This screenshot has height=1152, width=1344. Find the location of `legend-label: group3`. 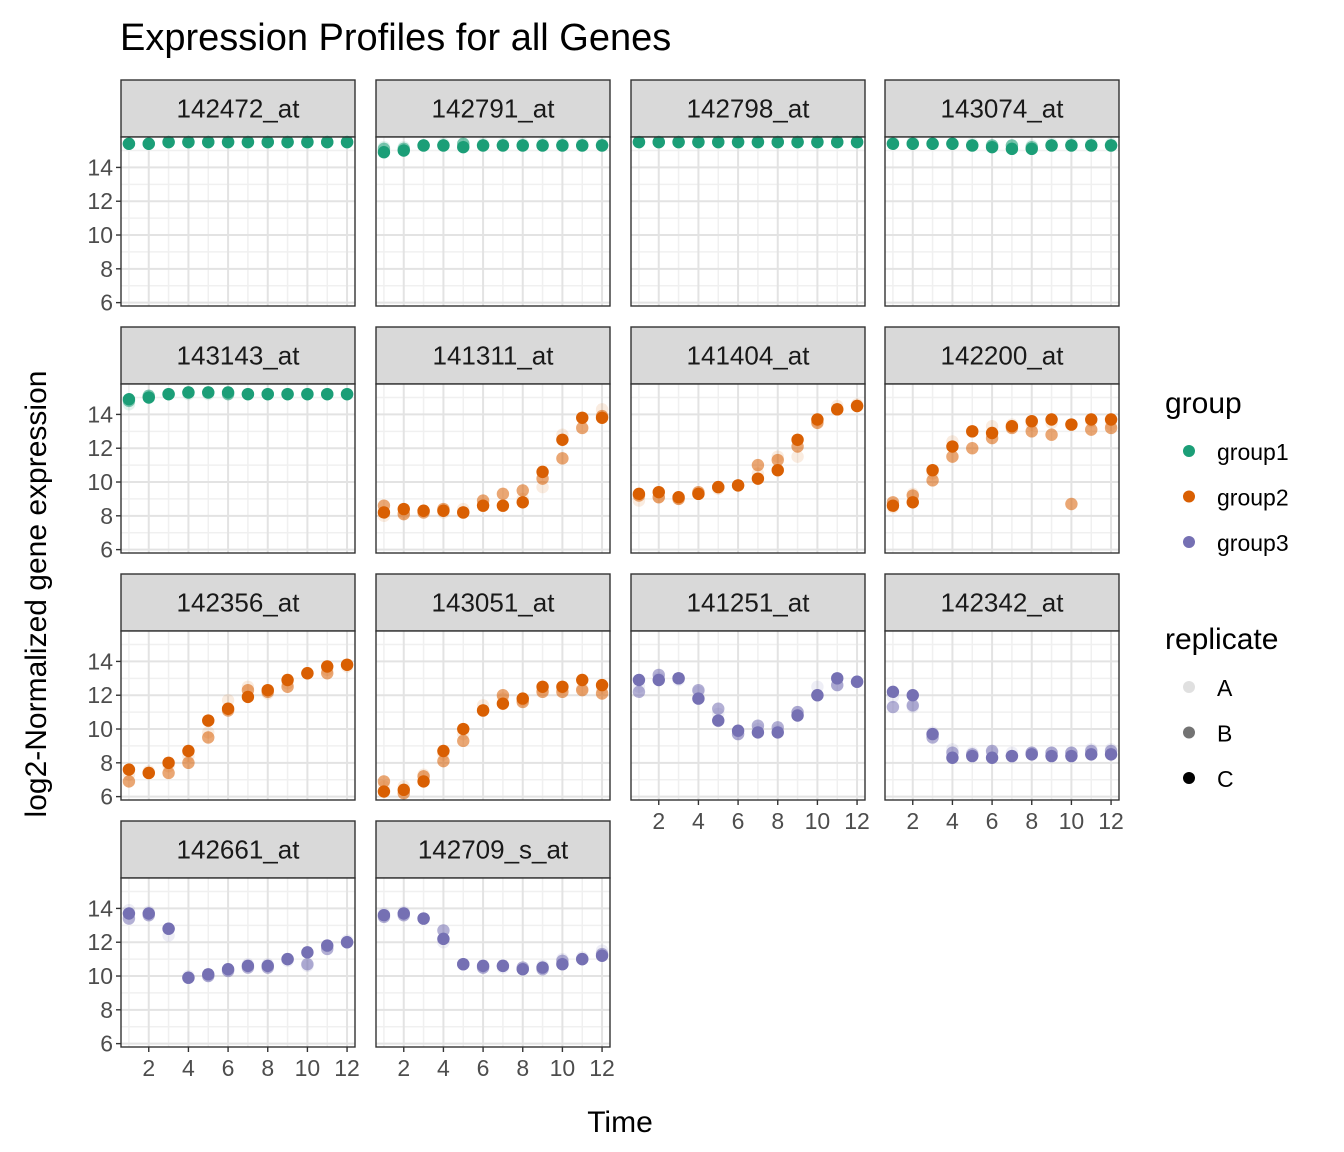

legend-label: group3 is located at coordinates (1253, 543).